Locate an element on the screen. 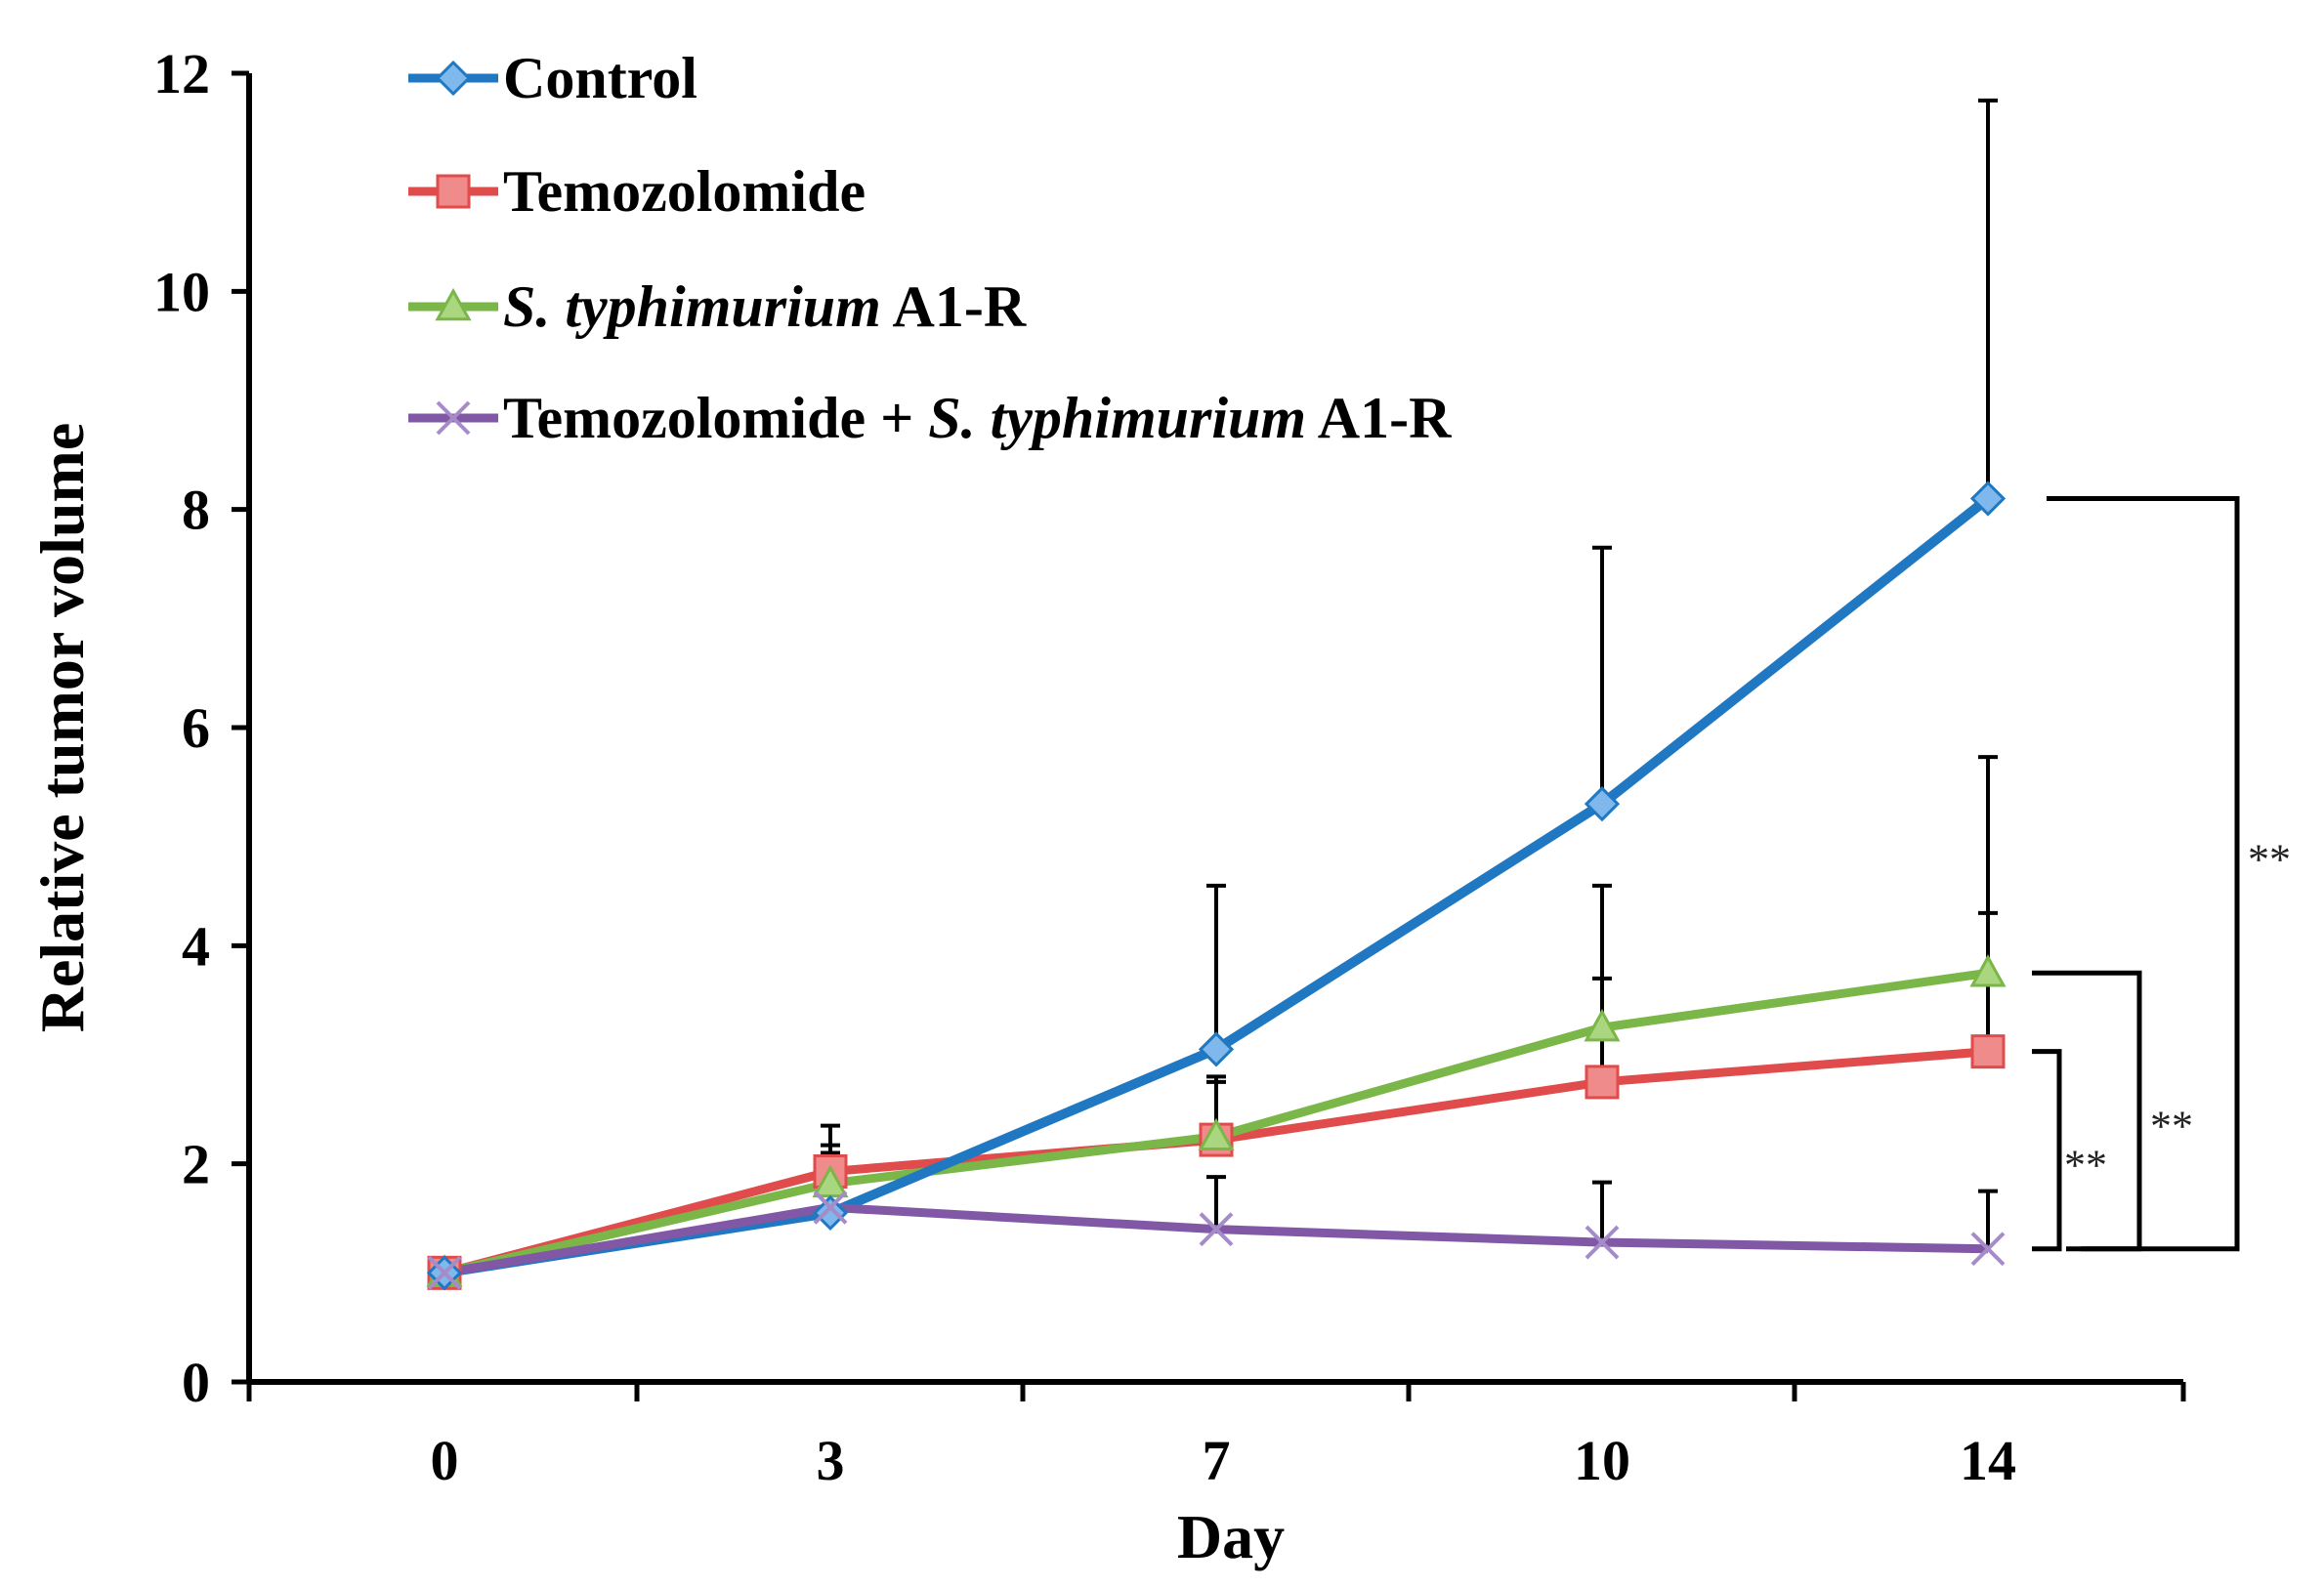  legend-label-part: Temozolomide is located at coordinates (684, 191).